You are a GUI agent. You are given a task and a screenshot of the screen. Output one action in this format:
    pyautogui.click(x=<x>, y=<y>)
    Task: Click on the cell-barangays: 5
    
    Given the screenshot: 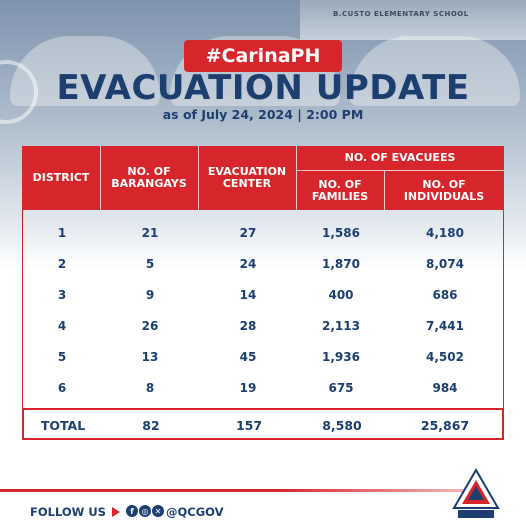 What is the action you would take?
    pyautogui.click(x=150, y=264)
    